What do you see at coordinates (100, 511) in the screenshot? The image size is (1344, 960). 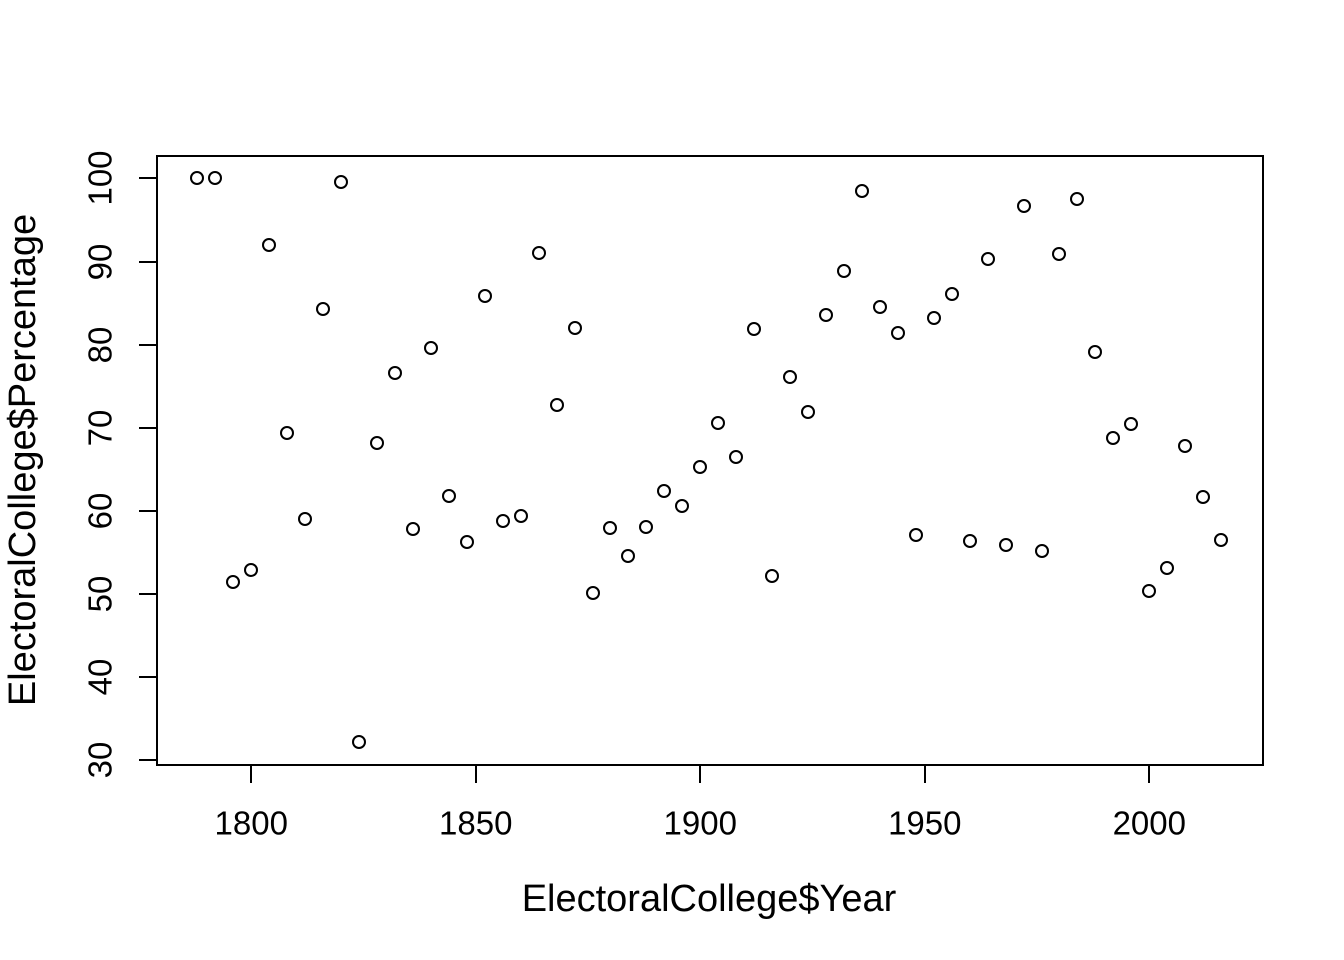 I see `y-tick-label: 60` at bounding box center [100, 511].